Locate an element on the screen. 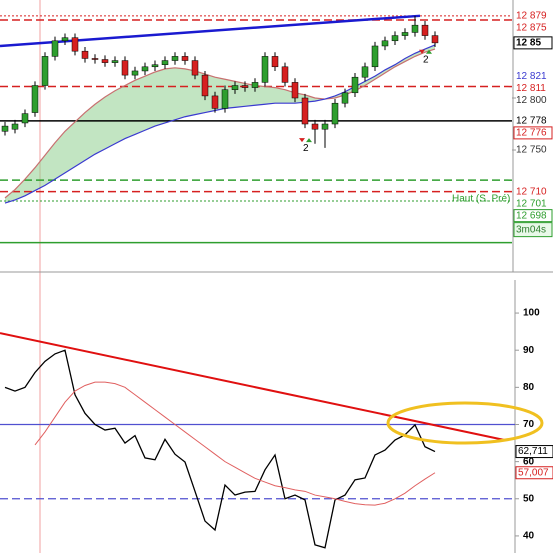 Image resolution: width=553 pixels, height=553 pixels. countdown-box is located at coordinates (533, 230).